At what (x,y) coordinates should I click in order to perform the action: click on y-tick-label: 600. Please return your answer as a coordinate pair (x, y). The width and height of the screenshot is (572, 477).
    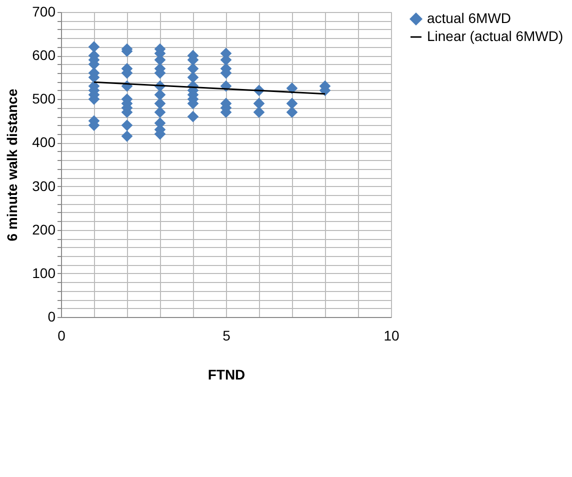
    Looking at the image, I should click on (44, 55).